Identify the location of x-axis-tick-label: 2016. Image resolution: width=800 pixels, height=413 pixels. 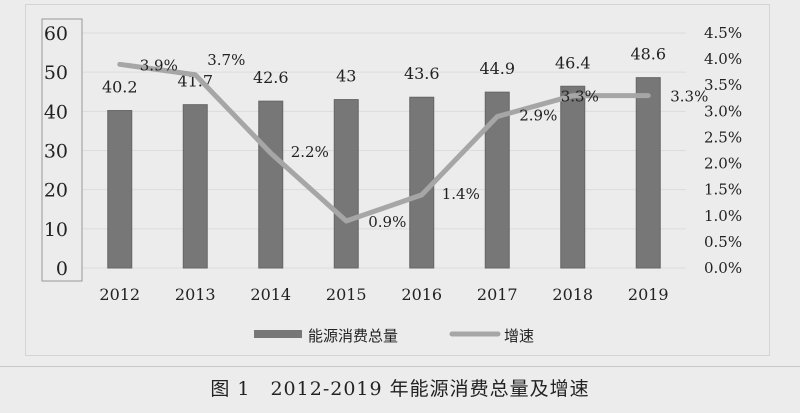
(421, 294).